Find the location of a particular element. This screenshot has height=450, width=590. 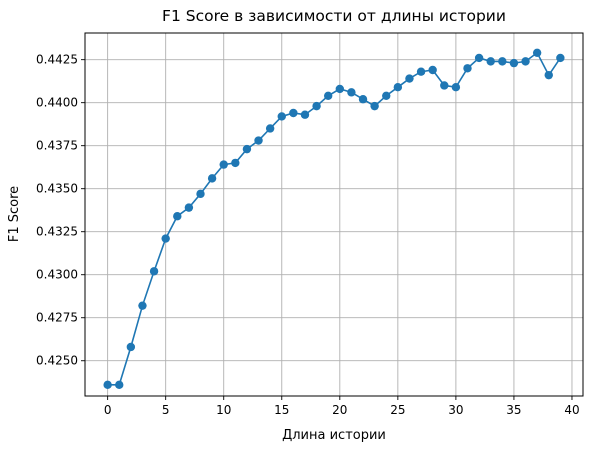

y-axis-label: F1 Score is located at coordinates (14, 214).